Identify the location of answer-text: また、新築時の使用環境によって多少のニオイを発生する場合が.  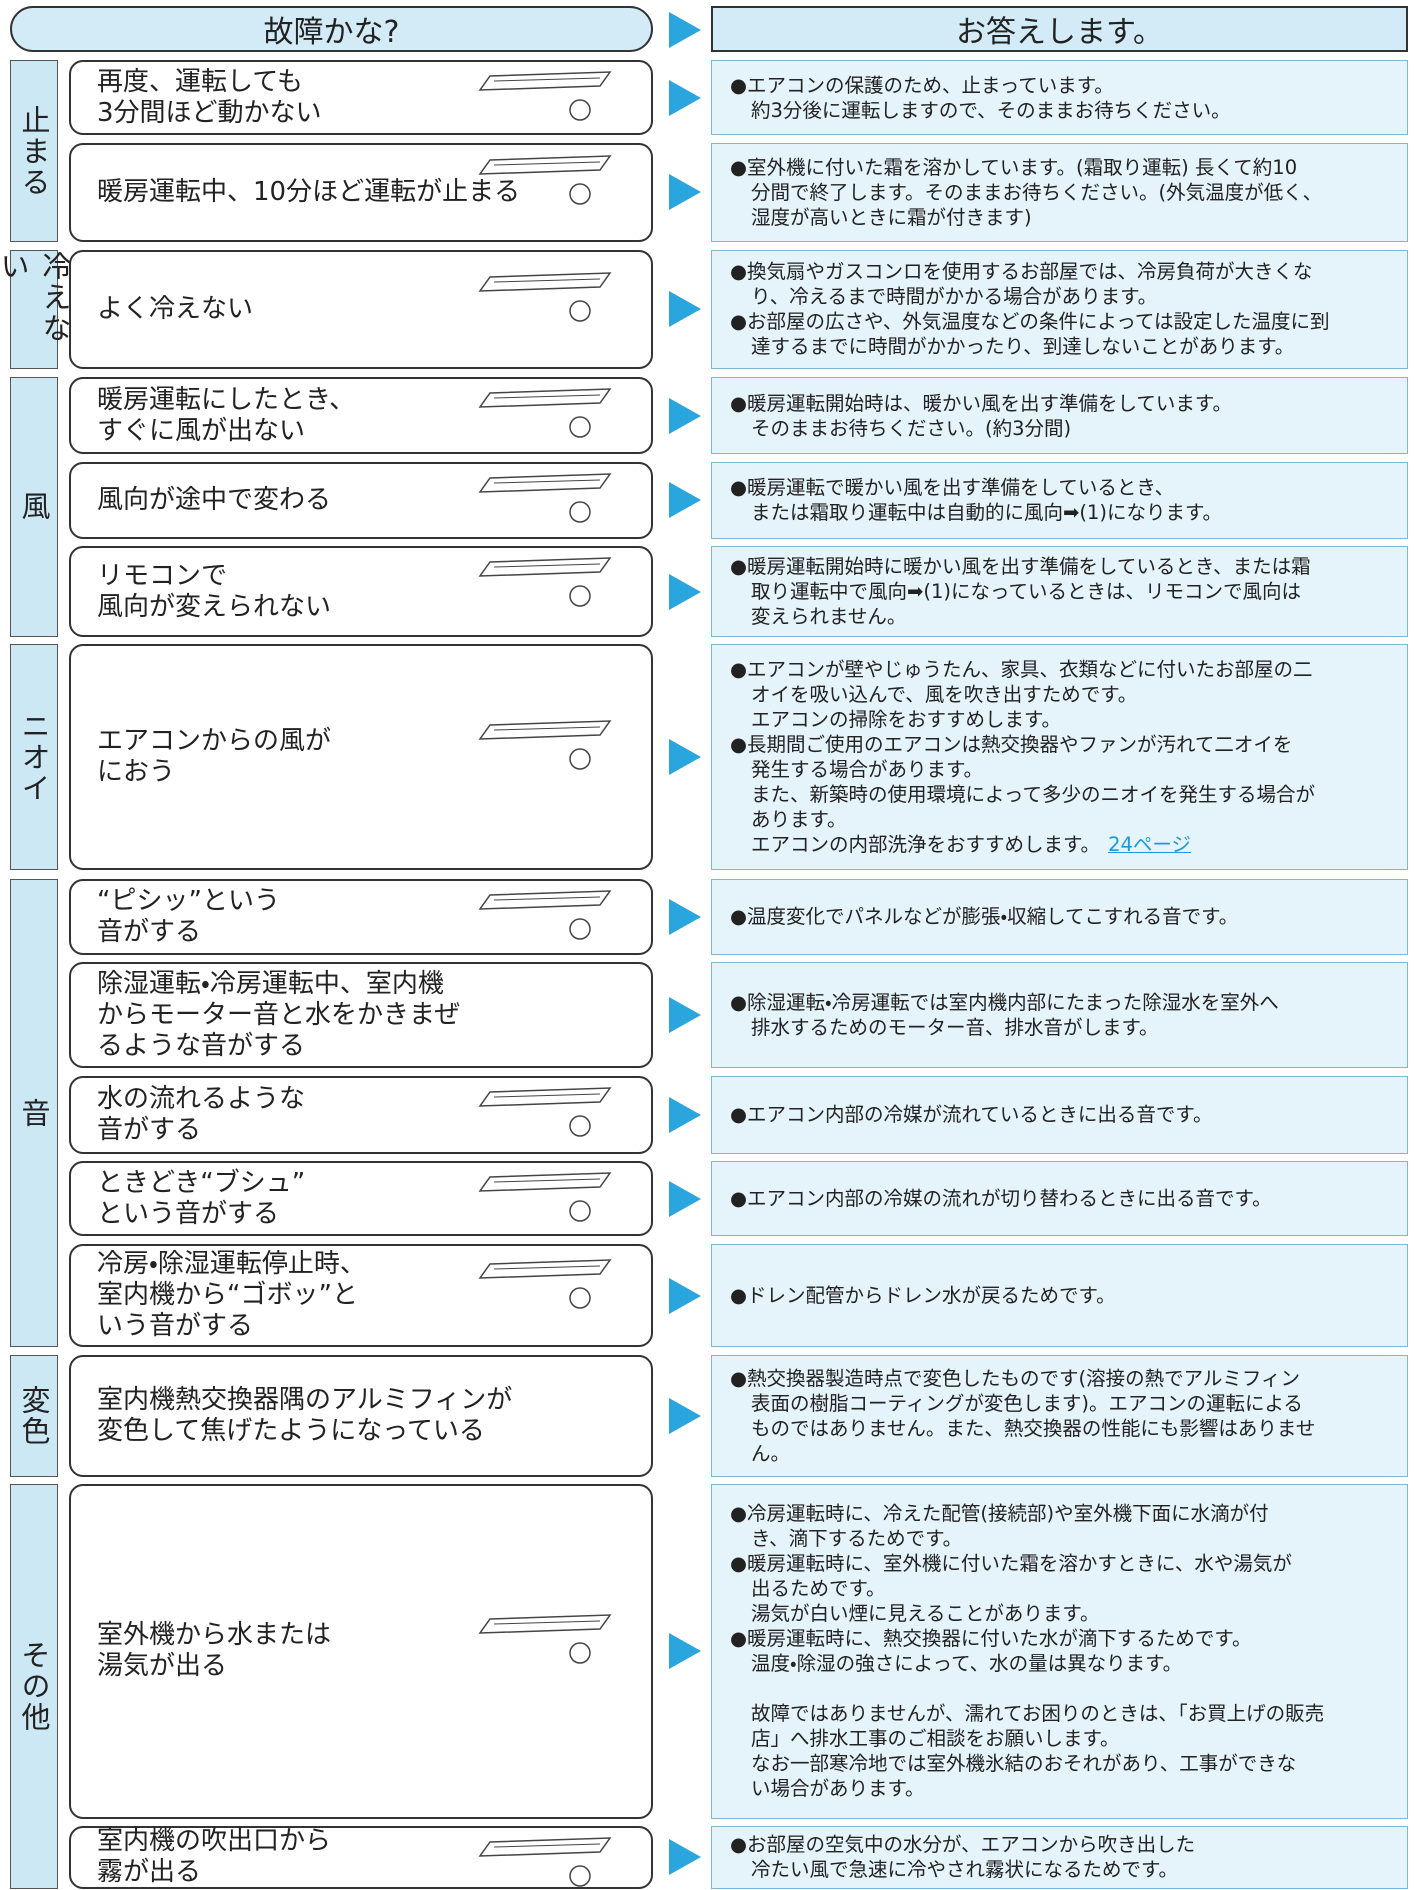
(1033, 795).